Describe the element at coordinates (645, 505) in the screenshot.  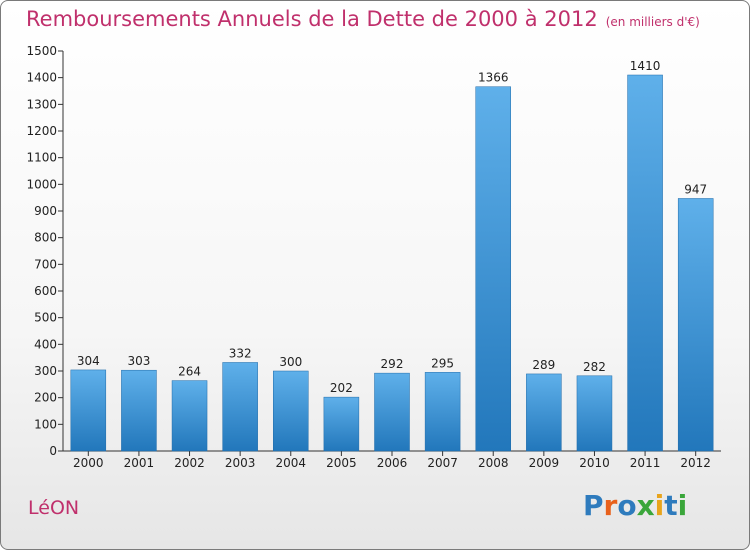
I see `logo-letter: x` at that location.